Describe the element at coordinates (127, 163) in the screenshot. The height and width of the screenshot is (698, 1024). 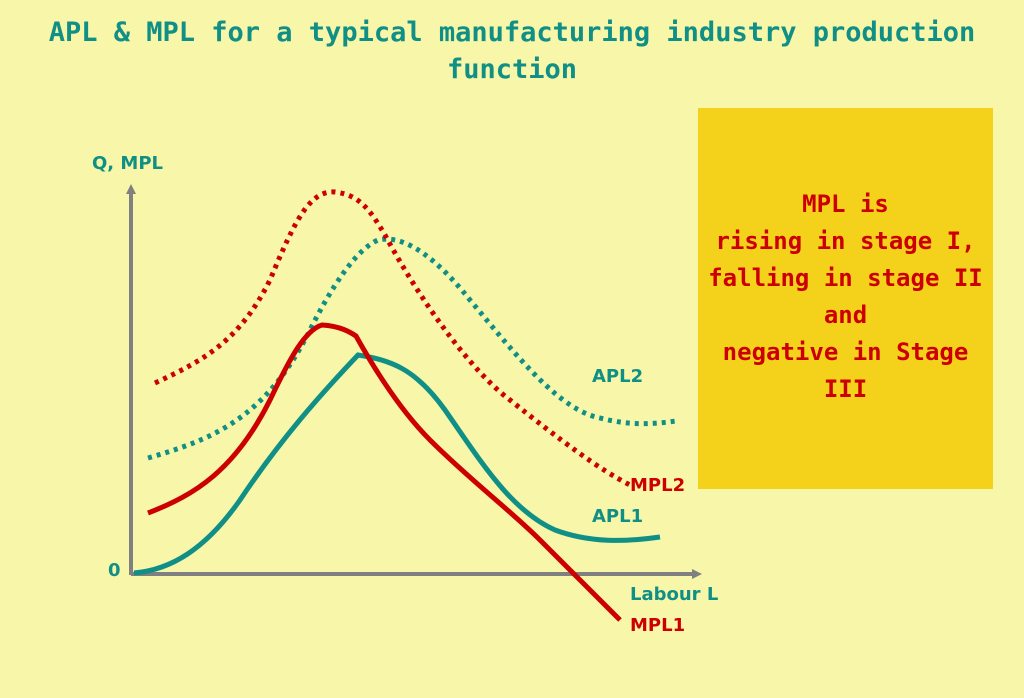
I see `y-axis-label: Q, MPL` at that location.